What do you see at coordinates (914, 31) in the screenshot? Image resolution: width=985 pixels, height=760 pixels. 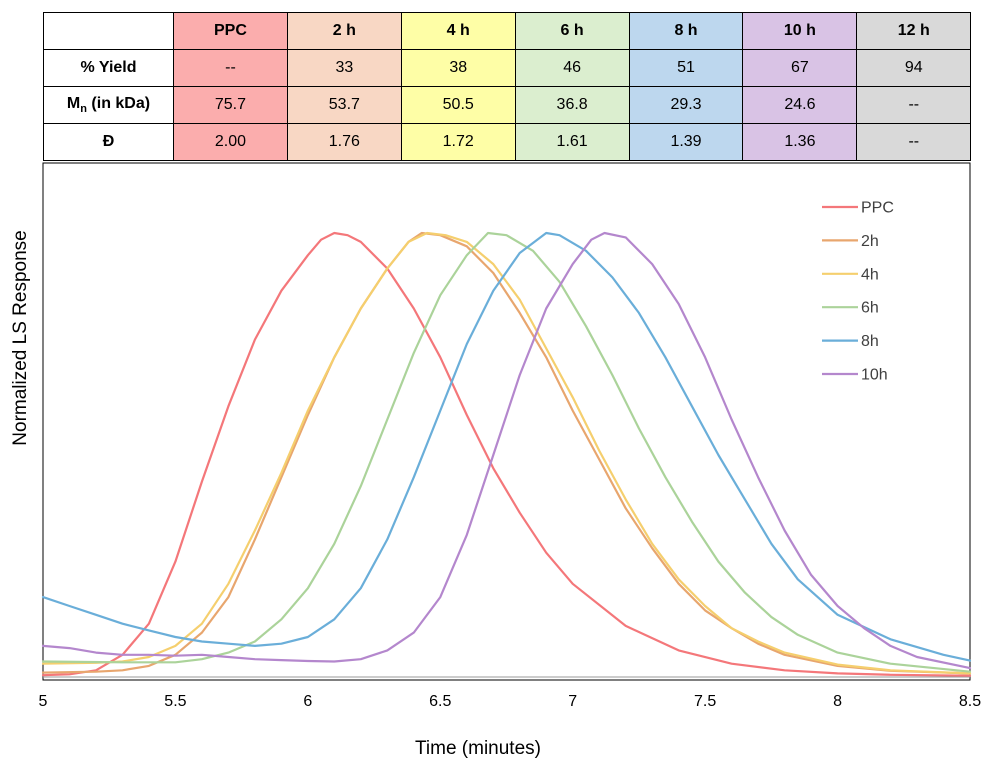 I see `table-header-cell: 12 h` at bounding box center [914, 31].